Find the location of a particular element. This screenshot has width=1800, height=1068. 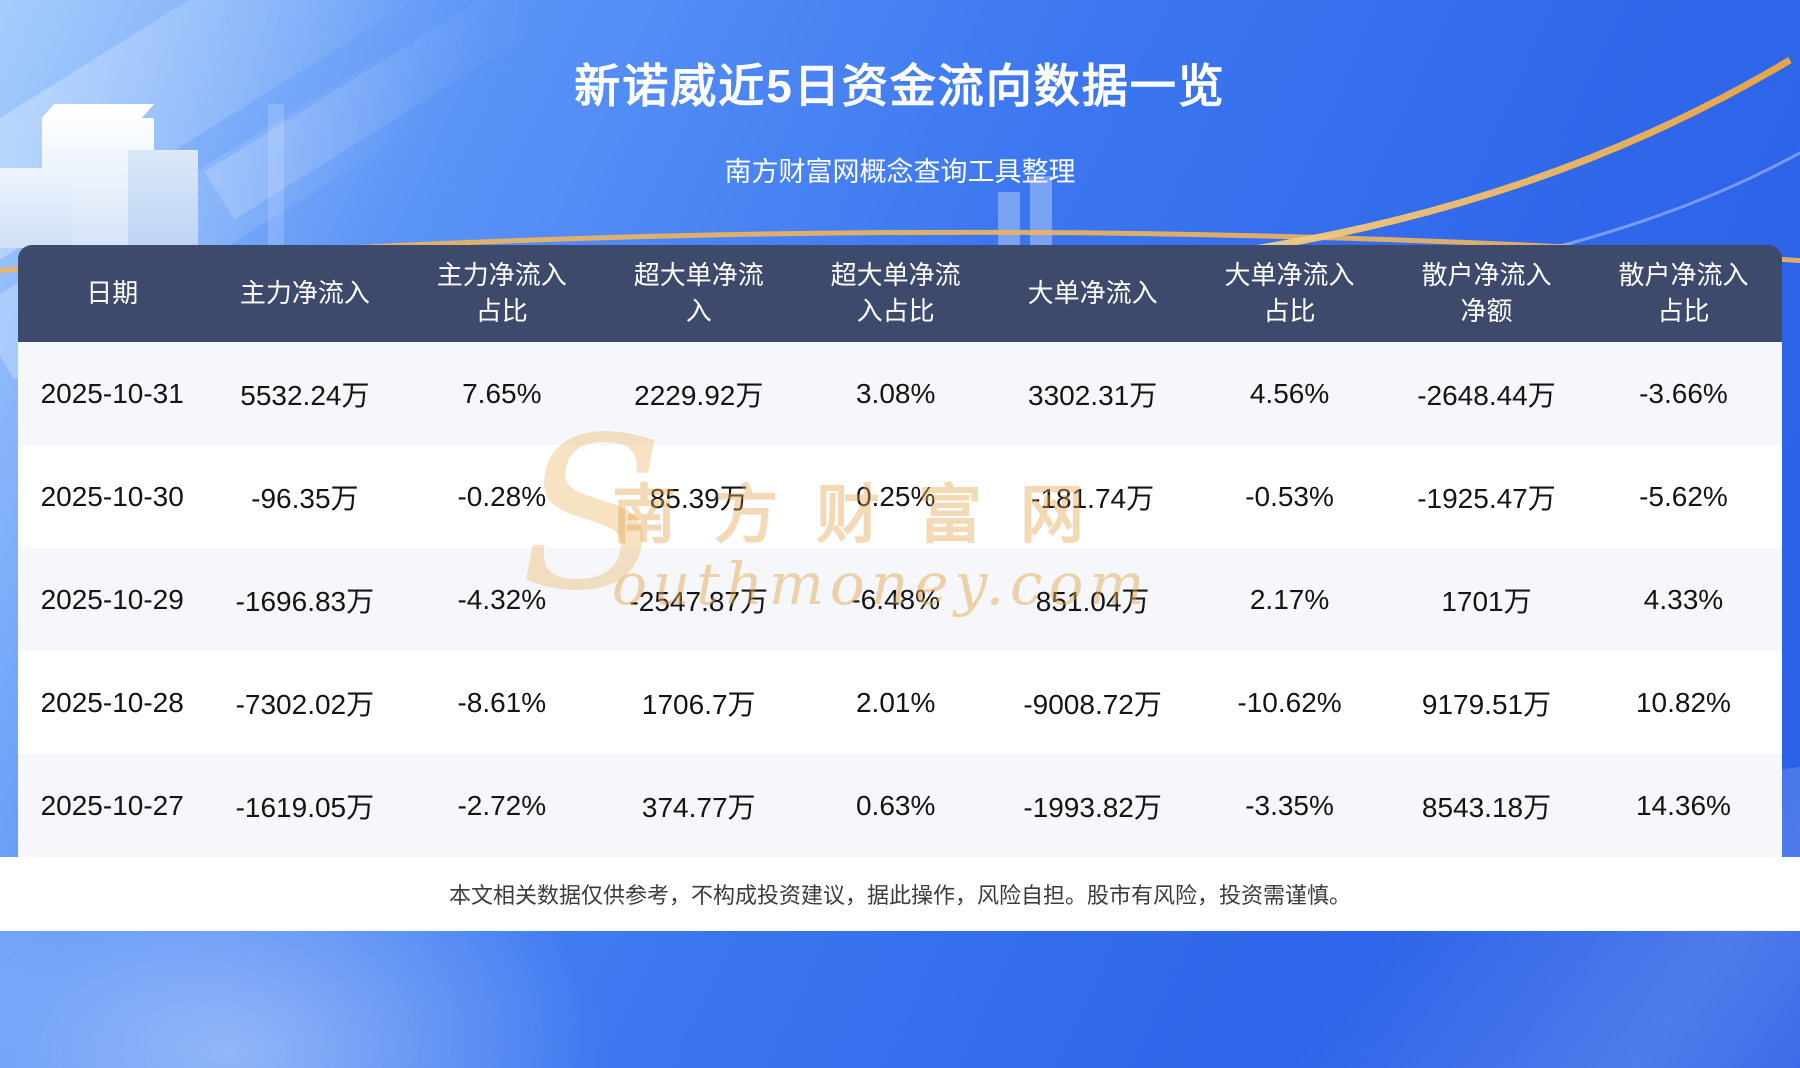

value-cell: 4.33% is located at coordinates (1683, 599).